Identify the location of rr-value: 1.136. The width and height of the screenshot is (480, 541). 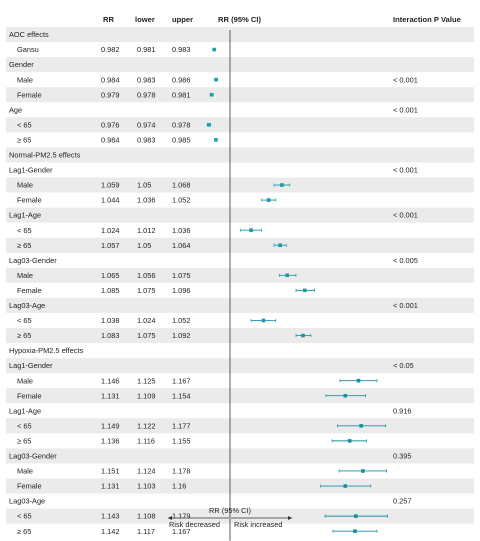
(110, 440).